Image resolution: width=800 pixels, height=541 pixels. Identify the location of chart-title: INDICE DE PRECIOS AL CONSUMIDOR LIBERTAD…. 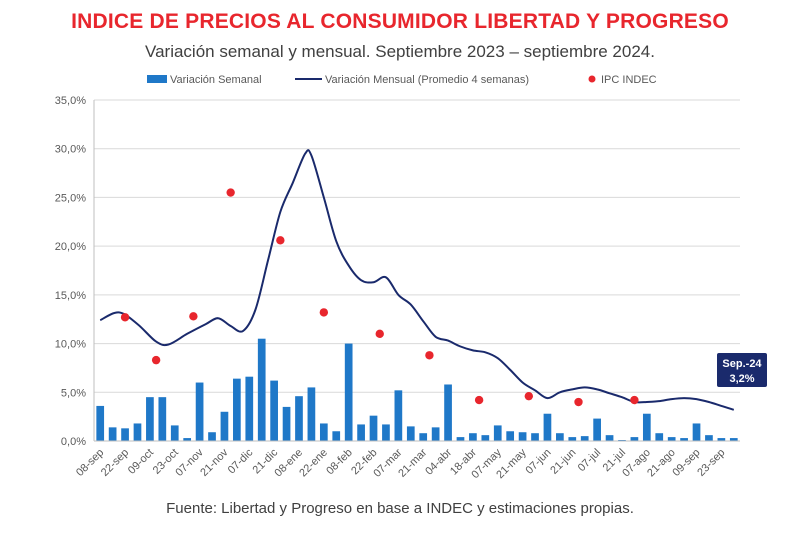
(400, 21).